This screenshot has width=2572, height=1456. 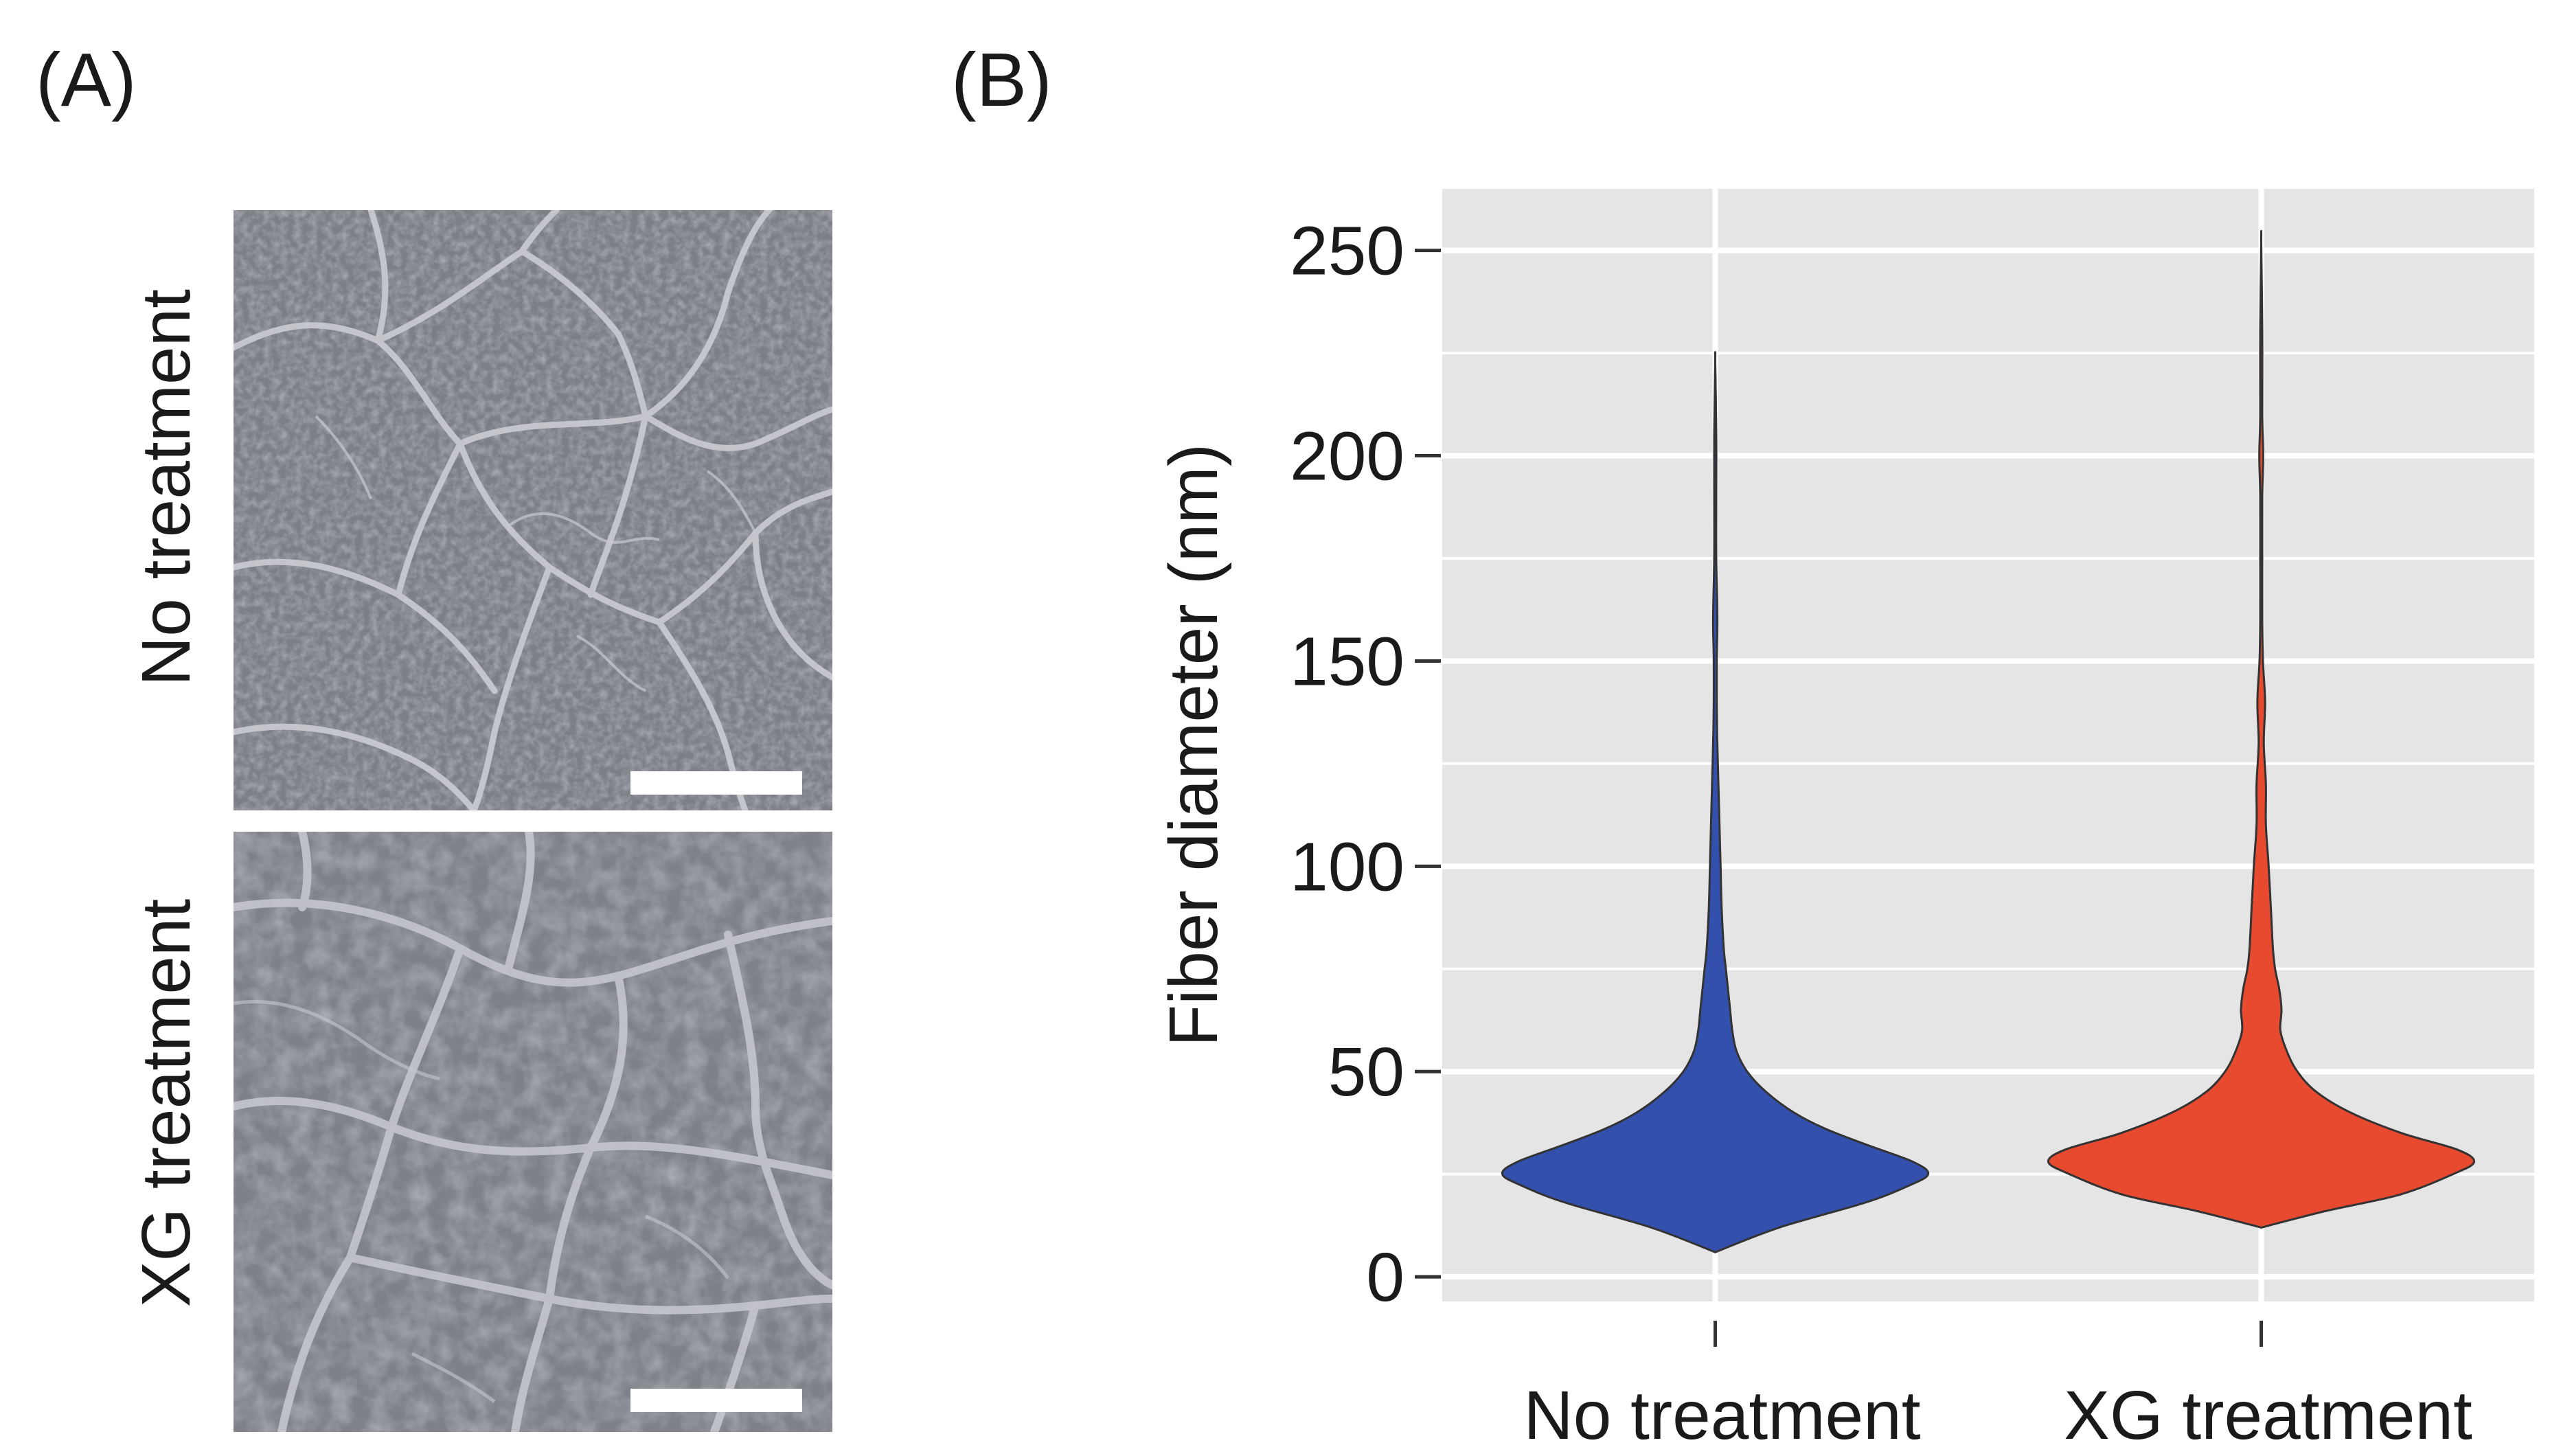 I want to click on y-tick-label: 0, so click(x=1385, y=1277).